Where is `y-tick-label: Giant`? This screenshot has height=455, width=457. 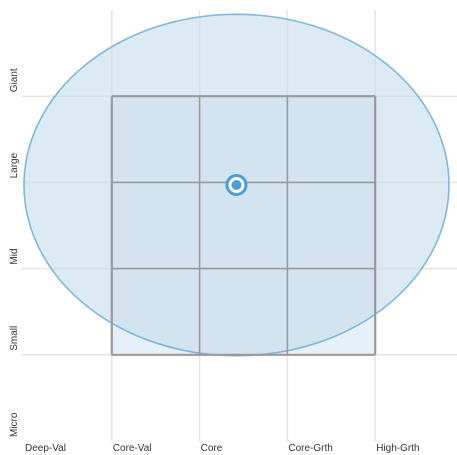
y-tick-label: Giant is located at coordinates (14, 80).